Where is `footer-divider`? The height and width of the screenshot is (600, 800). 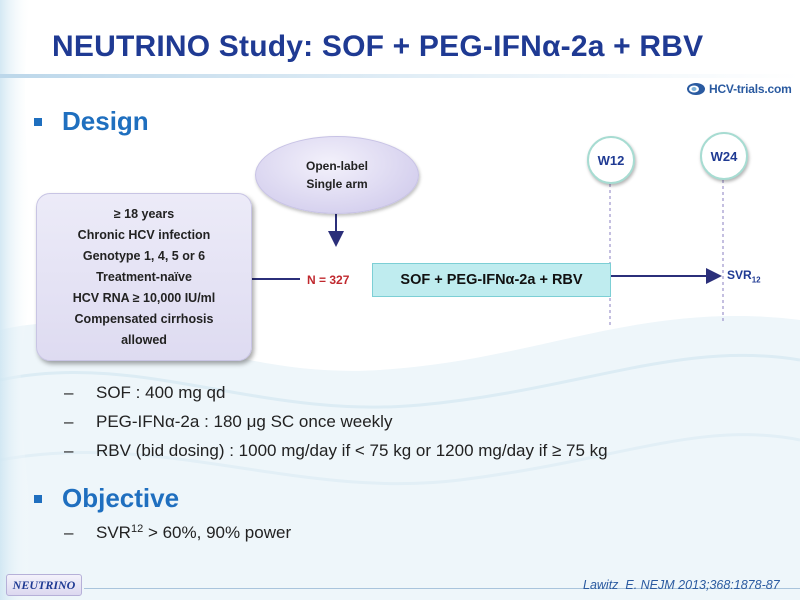 footer-divider is located at coordinates (442, 588).